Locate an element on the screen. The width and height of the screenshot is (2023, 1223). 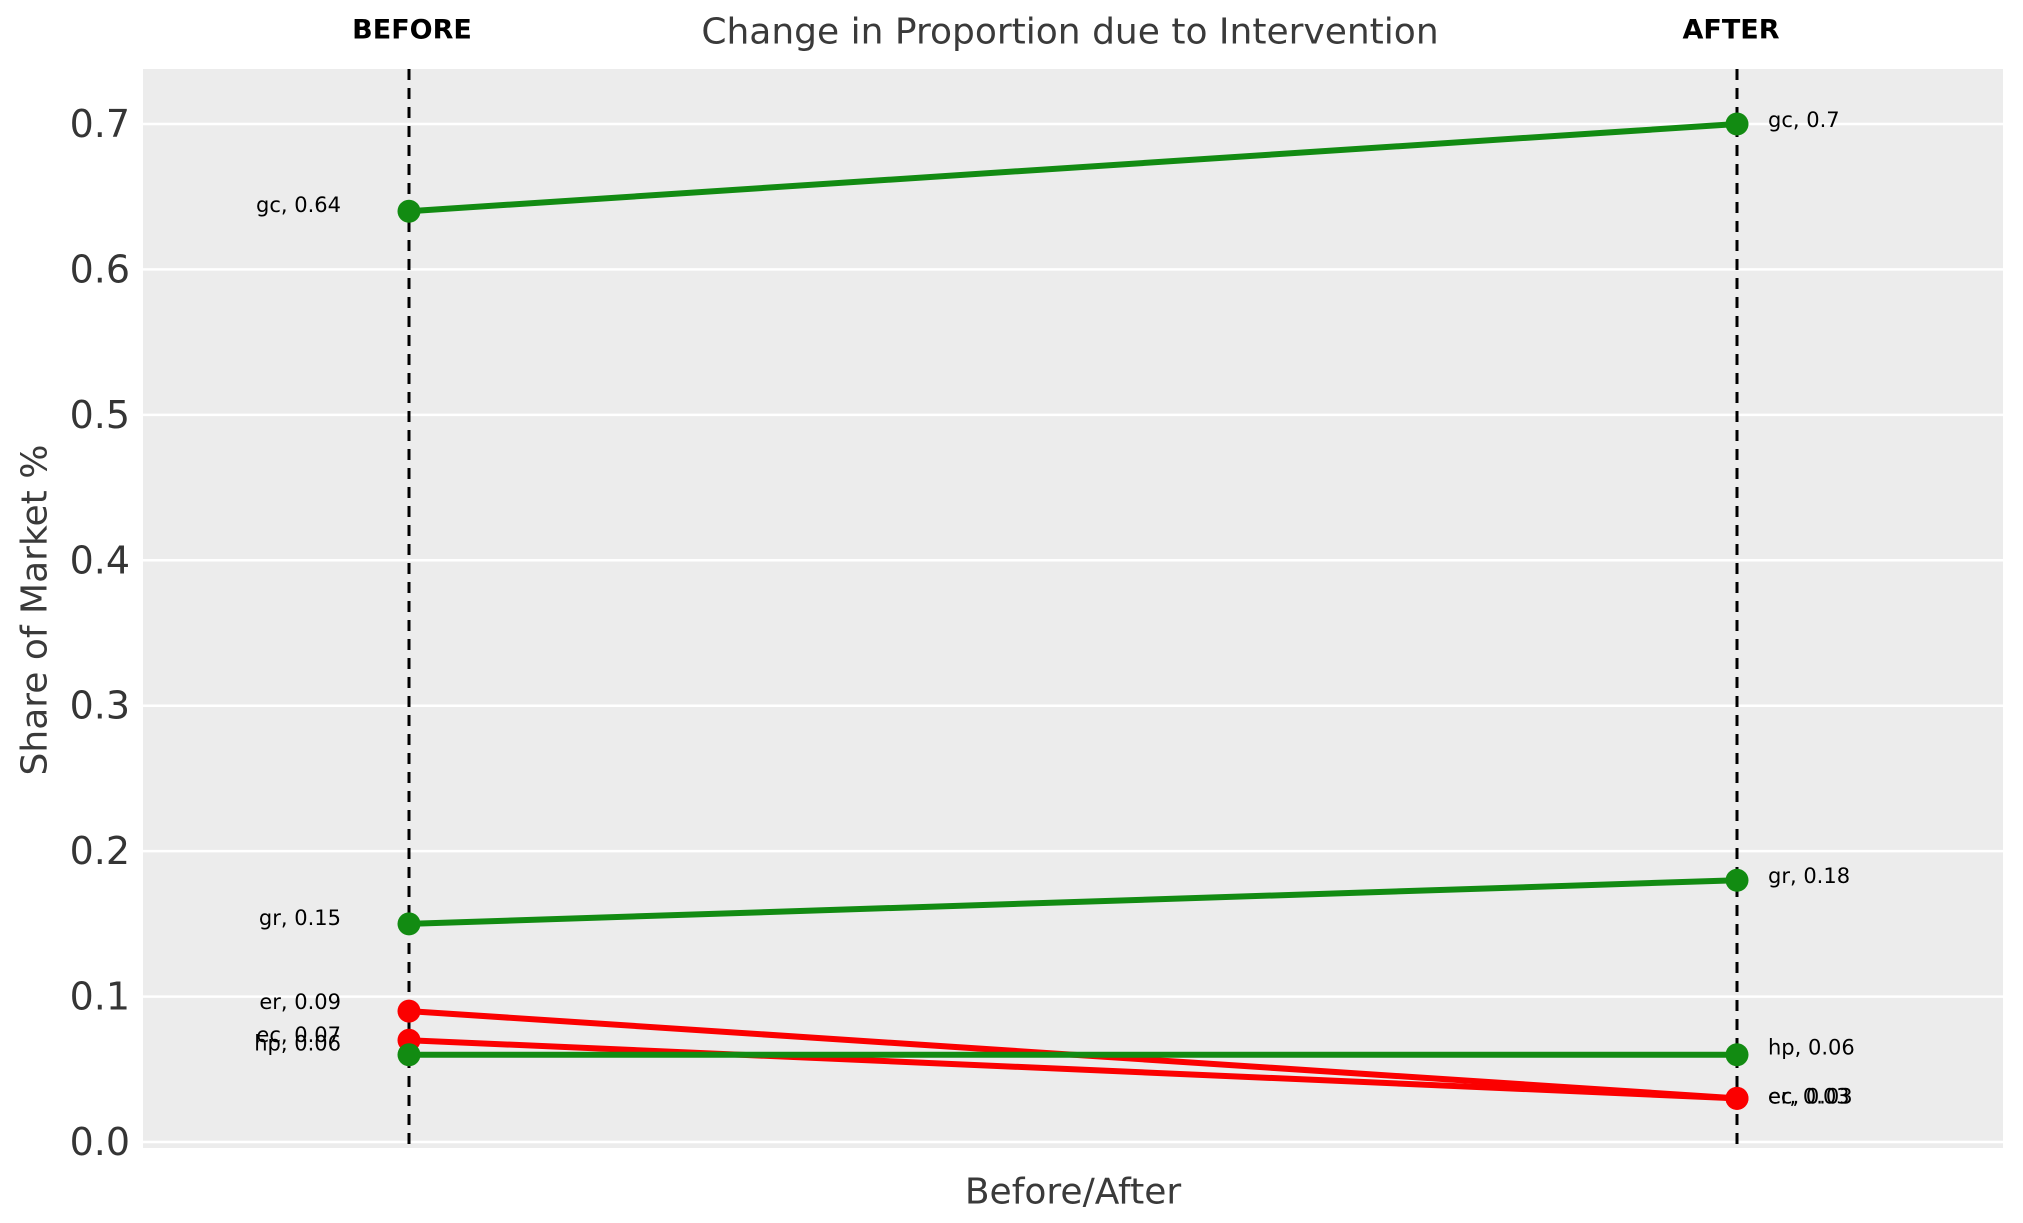
data-point-gc-after is located at coordinates (1737, 124).